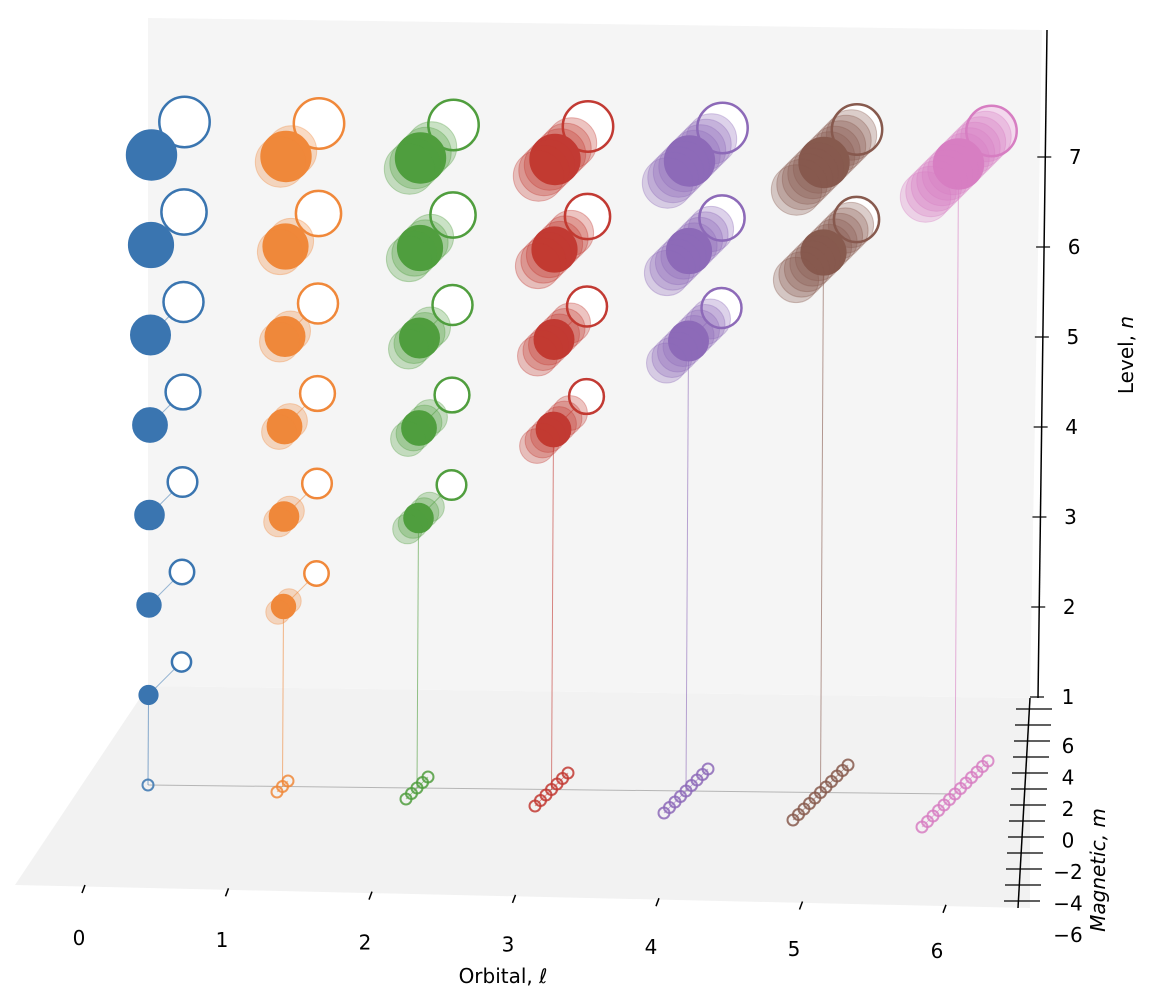 The image size is (1170, 994). I want to click on state-point-l5-m-3-n6, so click(807, 269).